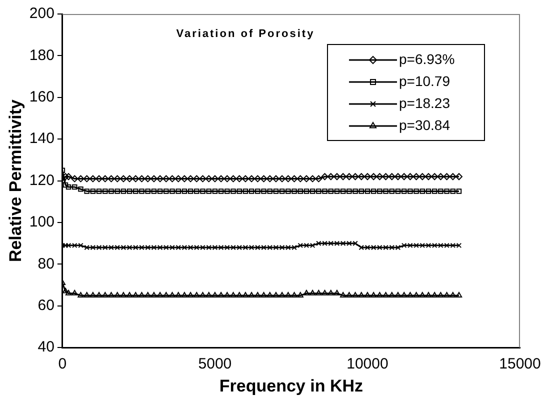 This screenshot has height=401, width=548. What do you see at coordinates (41, 180) in the screenshot?
I see `y-tick-label: 120` at bounding box center [41, 180].